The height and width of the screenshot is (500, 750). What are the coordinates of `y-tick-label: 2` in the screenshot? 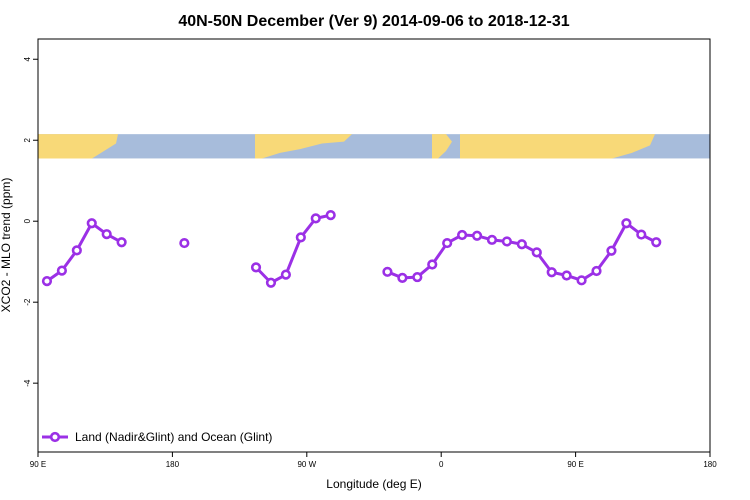 It's located at (27, 139).